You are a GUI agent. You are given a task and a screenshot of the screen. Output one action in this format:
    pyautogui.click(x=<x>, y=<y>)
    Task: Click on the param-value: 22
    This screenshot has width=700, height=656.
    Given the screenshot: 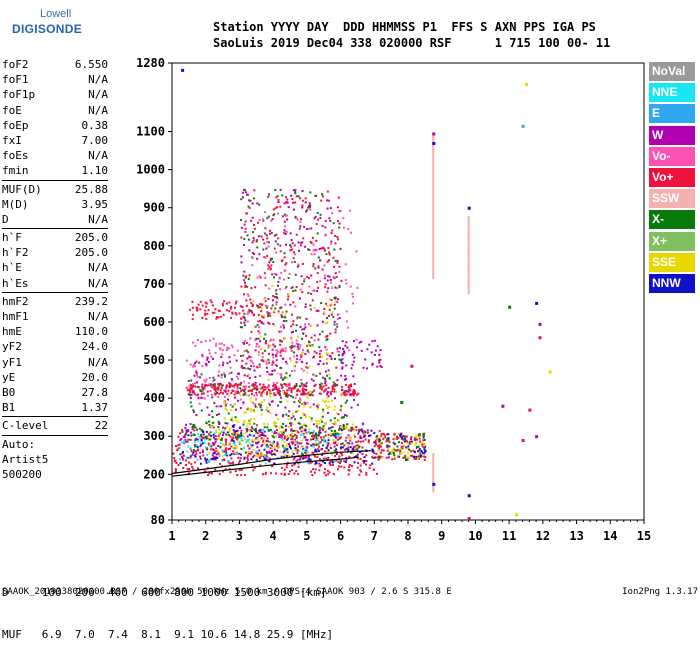 What is the action you would take?
    pyautogui.click(x=101, y=426)
    